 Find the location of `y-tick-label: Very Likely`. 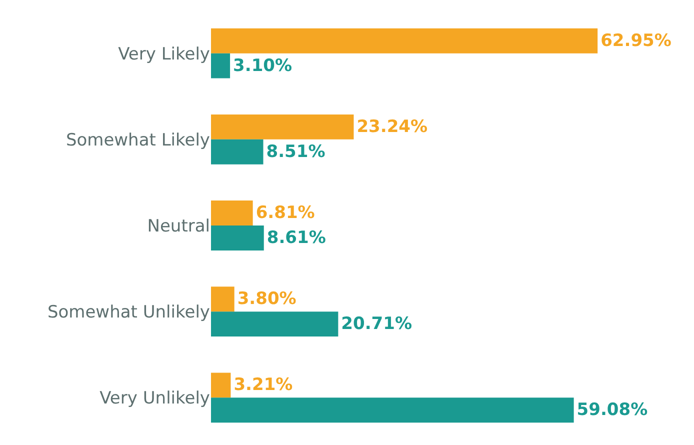

y-tick-label: Very Likely is located at coordinates (164, 54).